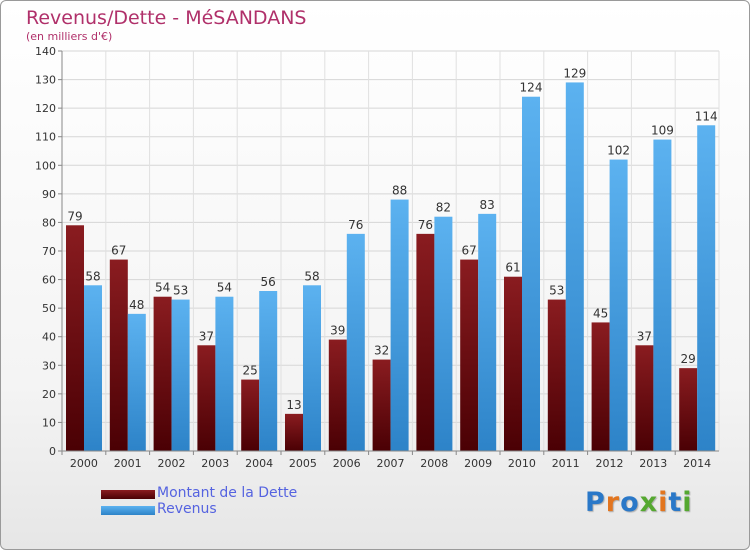  What do you see at coordinates (381, 351) in the screenshot?
I see `bar-value-label: 32` at bounding box center [381, 351].